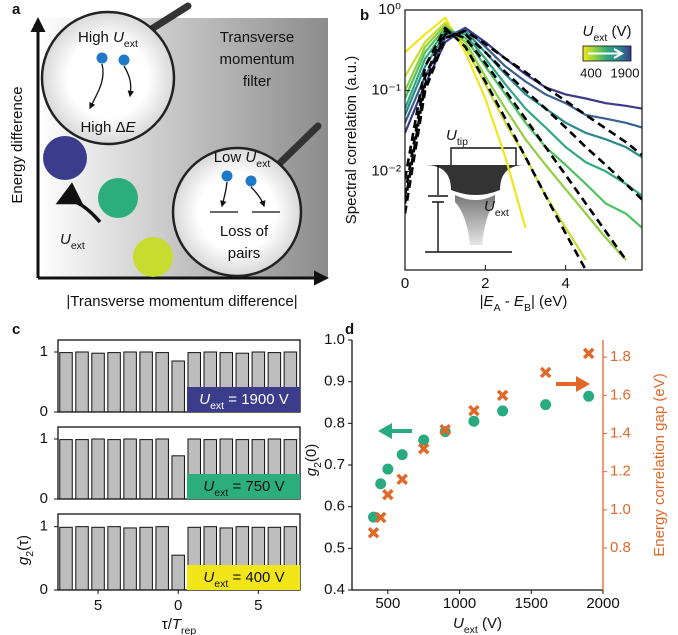  Describe the element at coordinates (256, 59) in the screenshot. I see `filter-label: momentum` at that location.